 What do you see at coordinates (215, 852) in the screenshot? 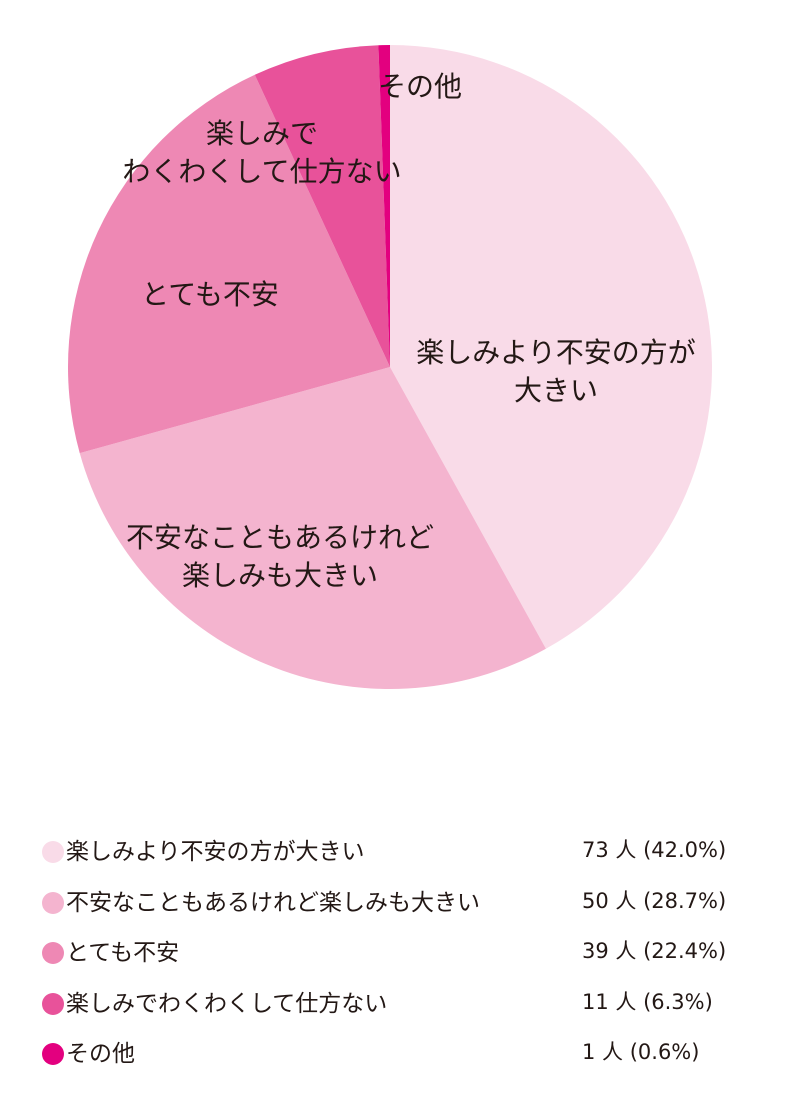
I see `legend-label: 楽しみより不安の方が大きい` at bounding box center [215, 852].